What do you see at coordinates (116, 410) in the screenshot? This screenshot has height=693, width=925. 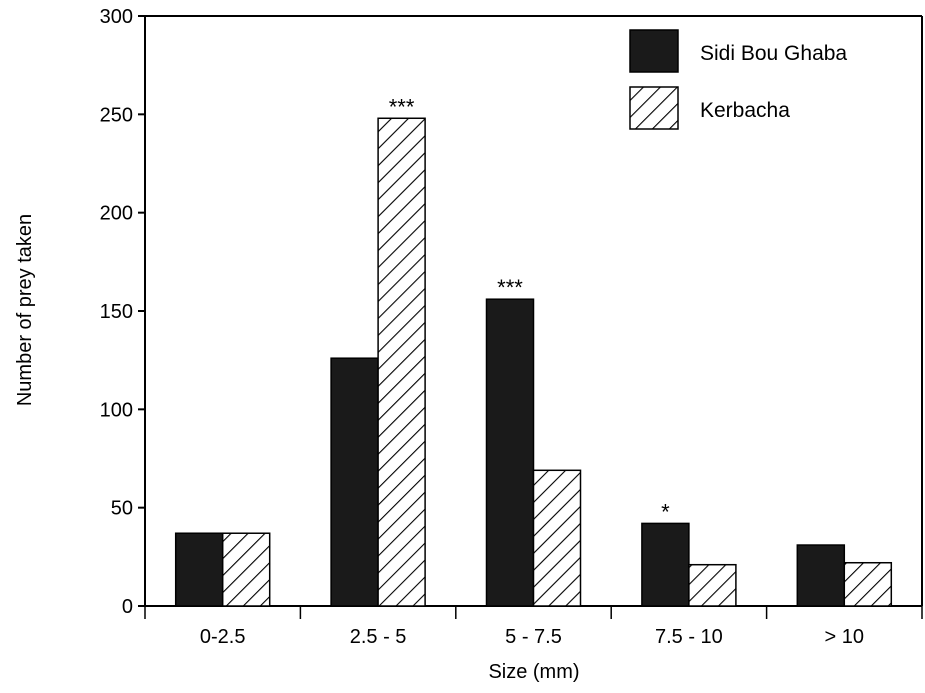 I see `y-tick-label: 100` at bounding box center [116, 410].